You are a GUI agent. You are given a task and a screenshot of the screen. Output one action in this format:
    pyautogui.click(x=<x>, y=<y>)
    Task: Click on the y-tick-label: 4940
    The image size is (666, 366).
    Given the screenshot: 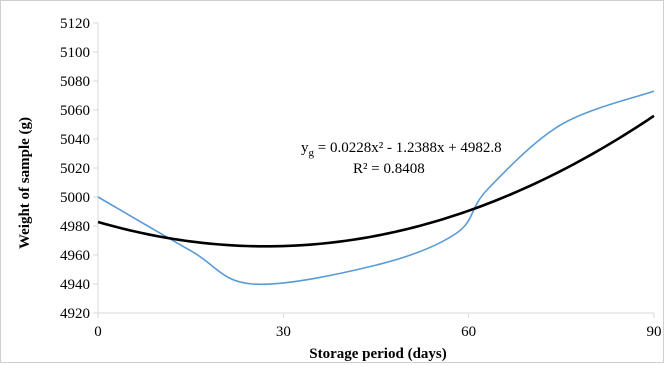 What is the action you would take?
    pyautogui.click(x=75, y=285)
    